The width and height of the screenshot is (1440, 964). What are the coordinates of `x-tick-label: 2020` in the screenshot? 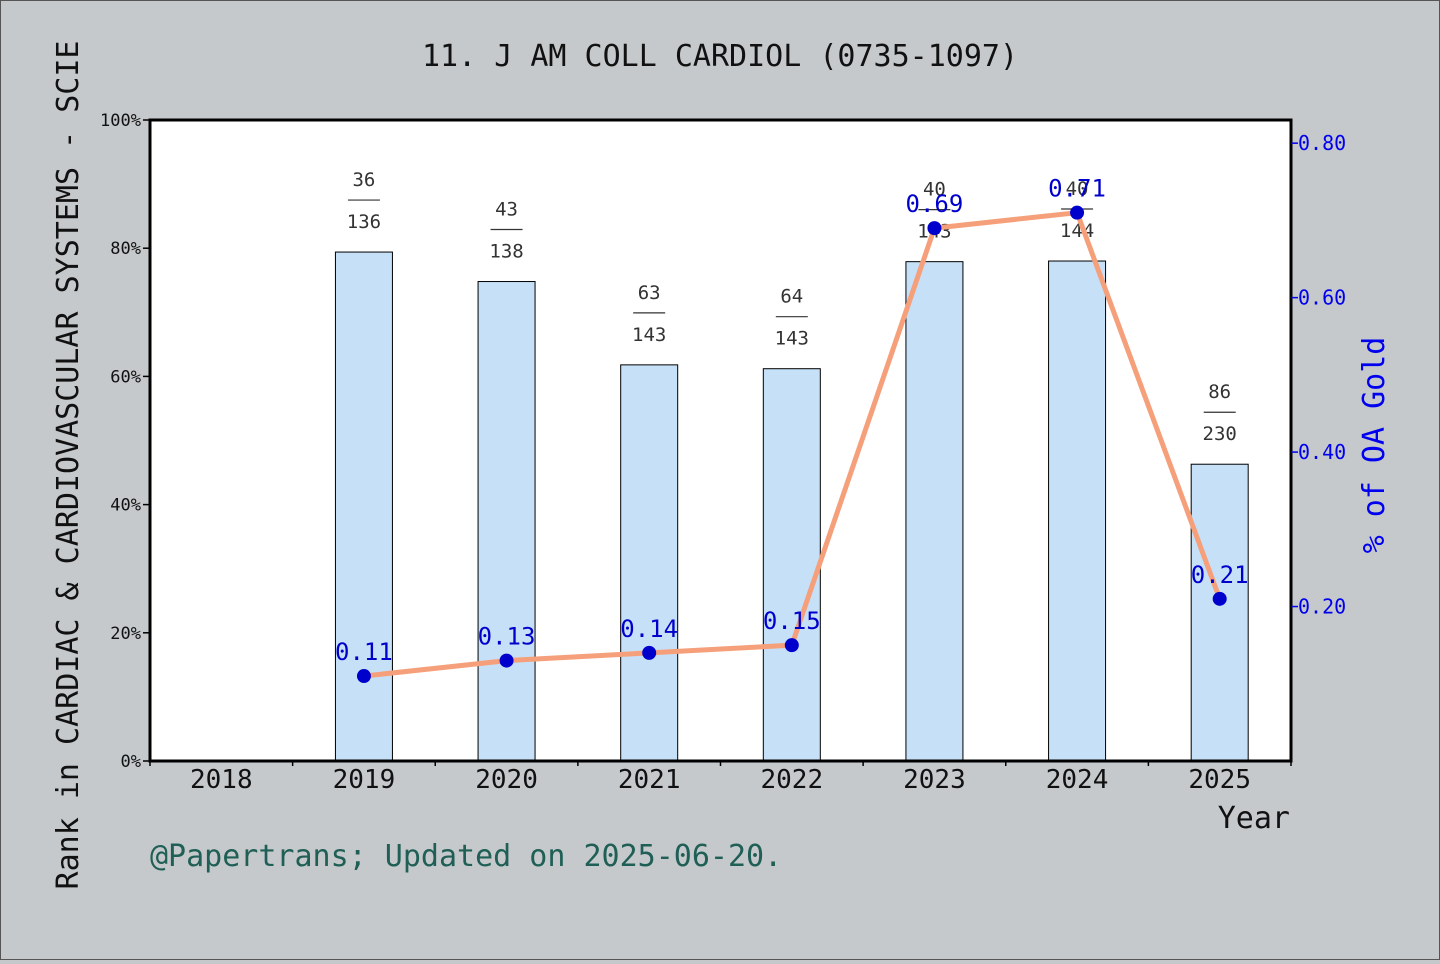 It's located at (506, 780).